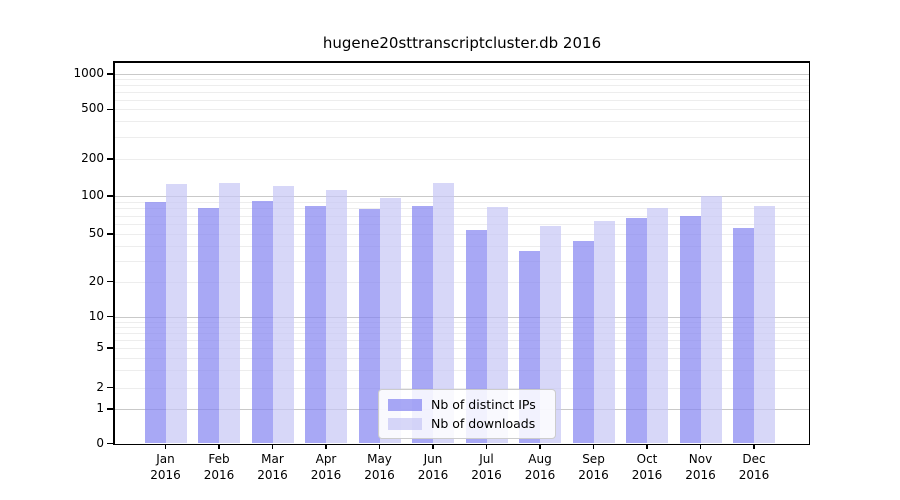  What do you see at coordinates (483, 404) in the screenshot?
I see `legend-label-distinct-ips: Nb of distinct IPs` at bounding box center [483, 404].